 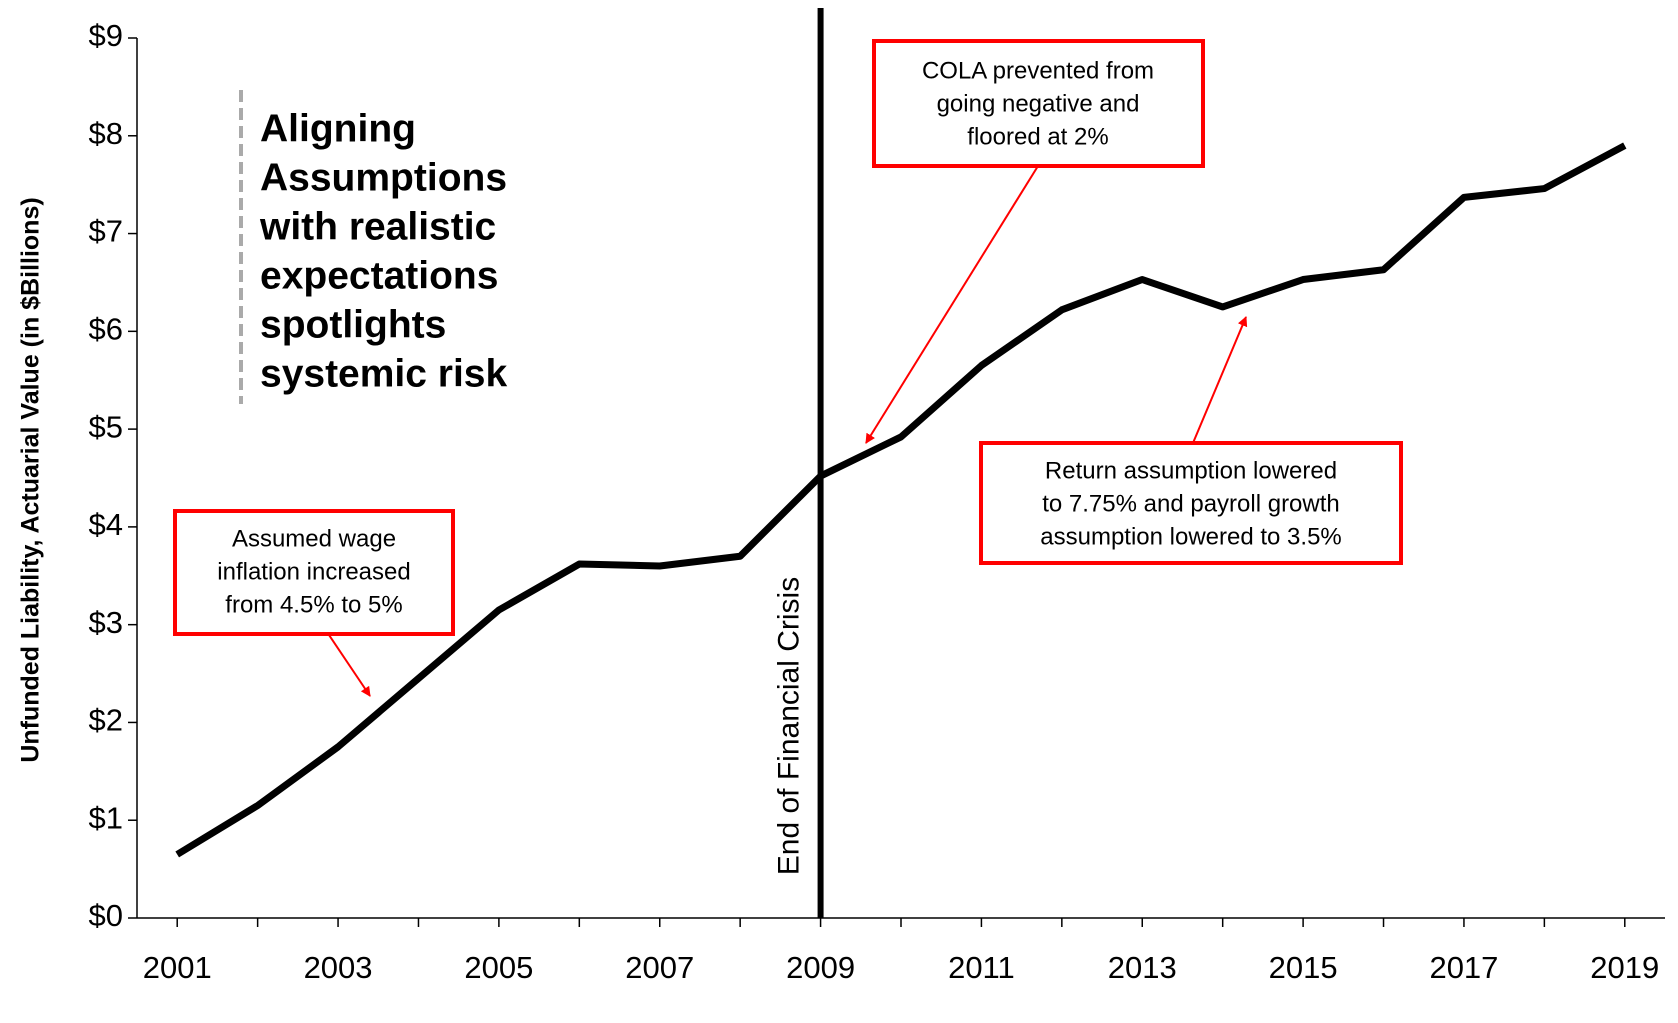 I want to click on side-title-line: expectations, so click(x=379, y=275).